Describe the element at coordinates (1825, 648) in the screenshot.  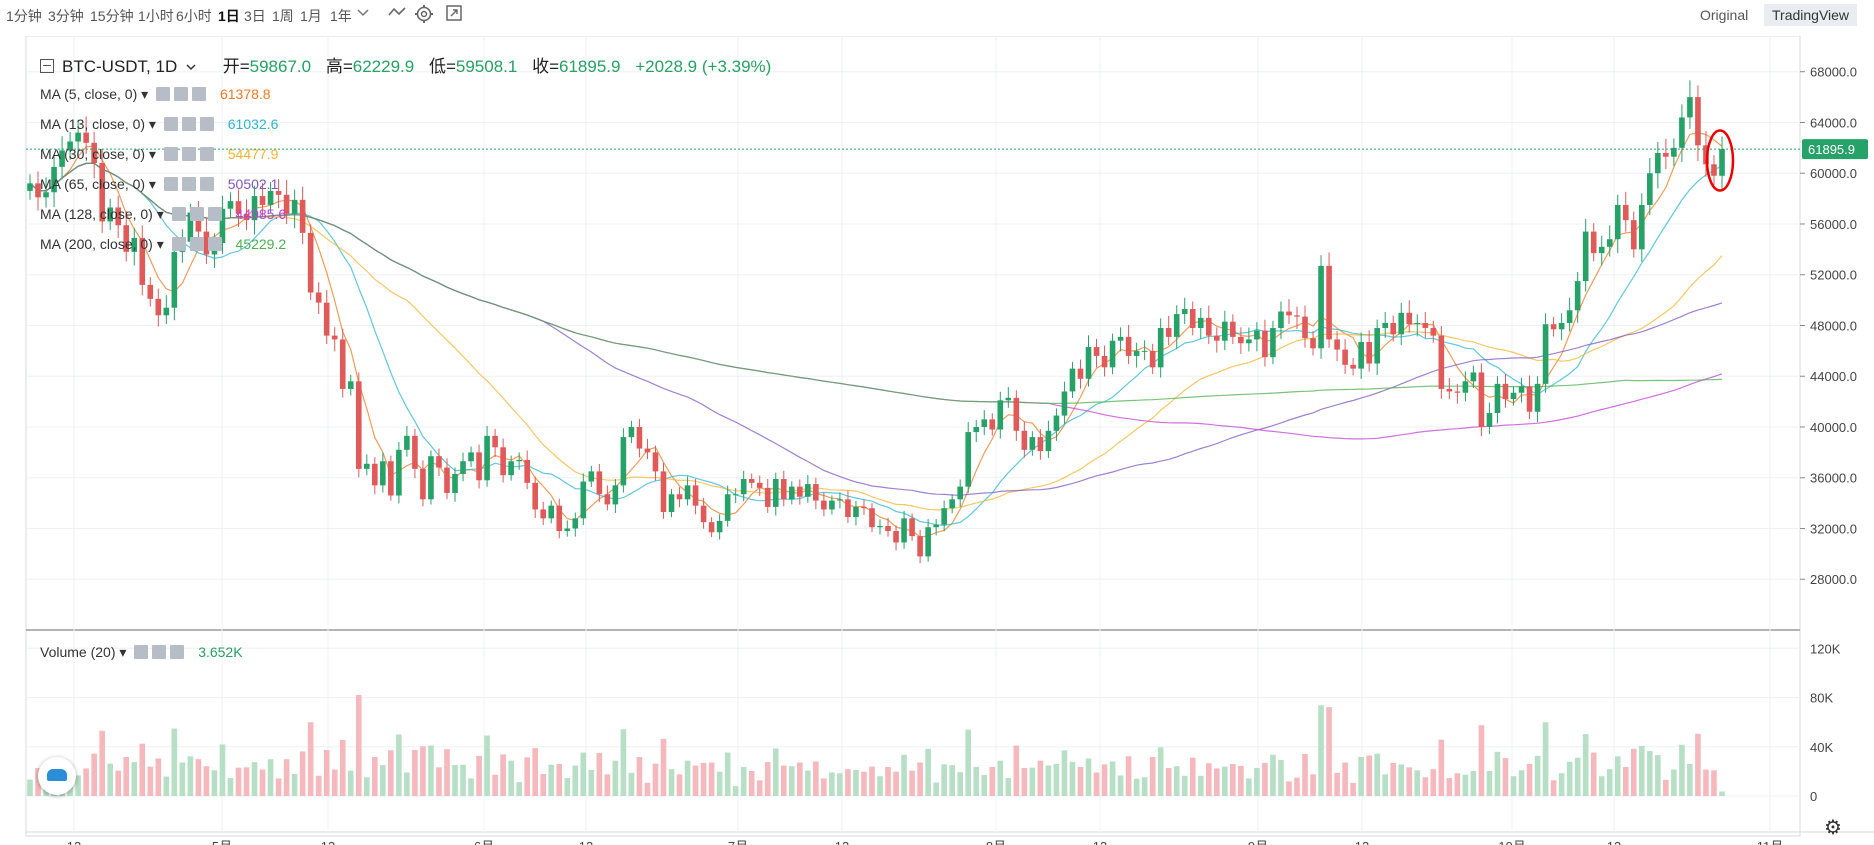
I see `volume-tick-label: 120K` at that location.